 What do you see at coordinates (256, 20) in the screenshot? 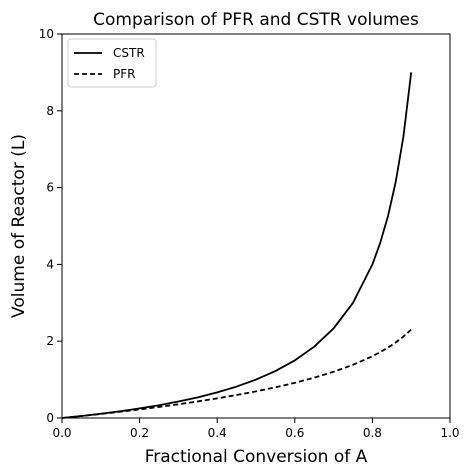
I see `chart-title: Comparison of PFR and CSTR volumes` at bounding box center [256, 20].